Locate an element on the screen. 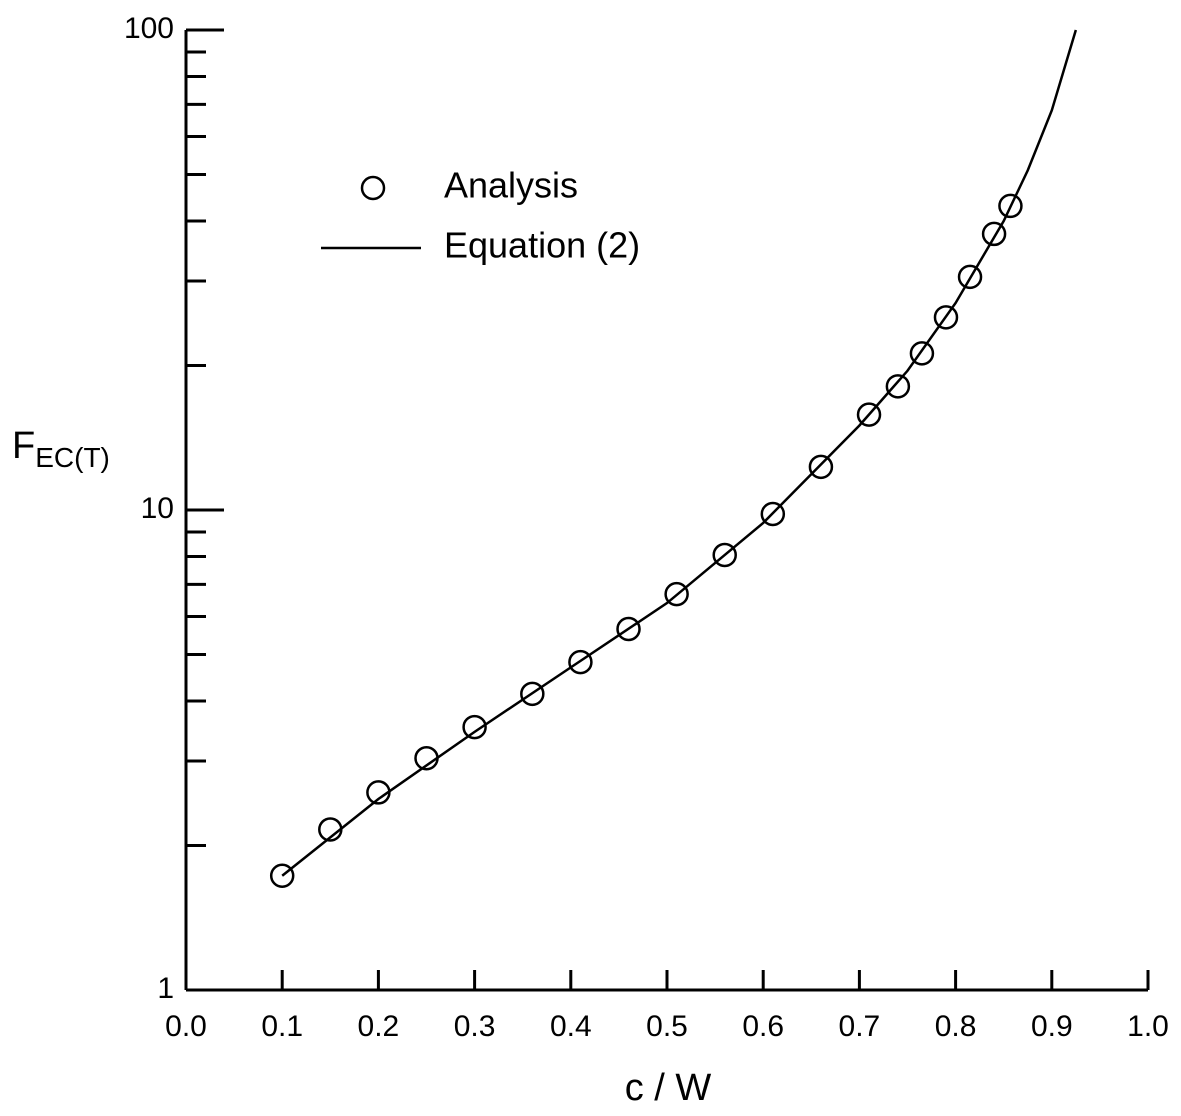  y-axis-title: FEC(T) is located at coordinates (61, 449).